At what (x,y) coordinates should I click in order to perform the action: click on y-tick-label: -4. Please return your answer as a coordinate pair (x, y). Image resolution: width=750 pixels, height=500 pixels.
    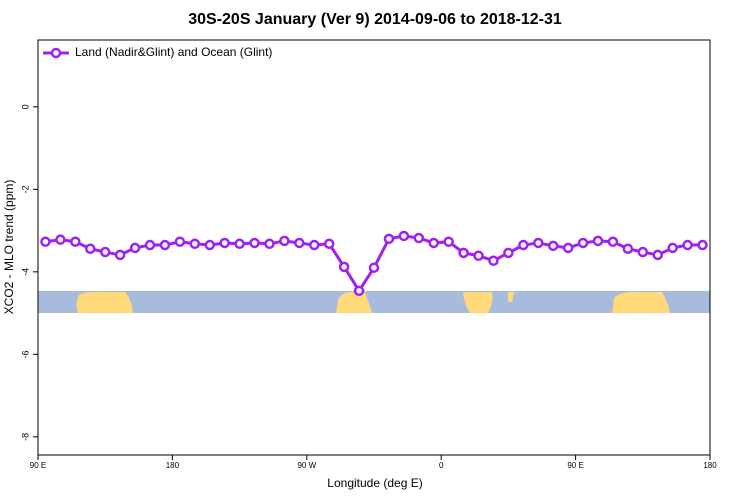
    Looking at the image, I should click on (25, 272).